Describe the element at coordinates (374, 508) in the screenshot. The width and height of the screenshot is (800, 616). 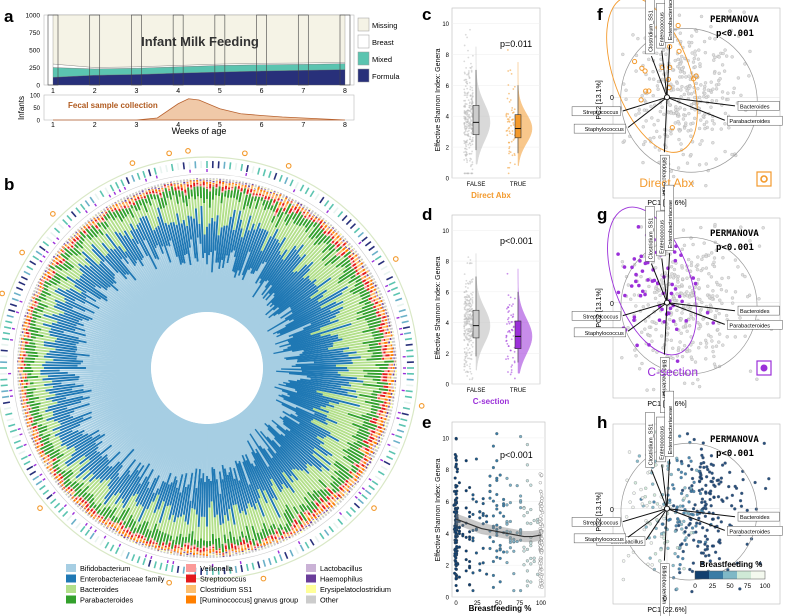
I see `abx-marker` at that location.